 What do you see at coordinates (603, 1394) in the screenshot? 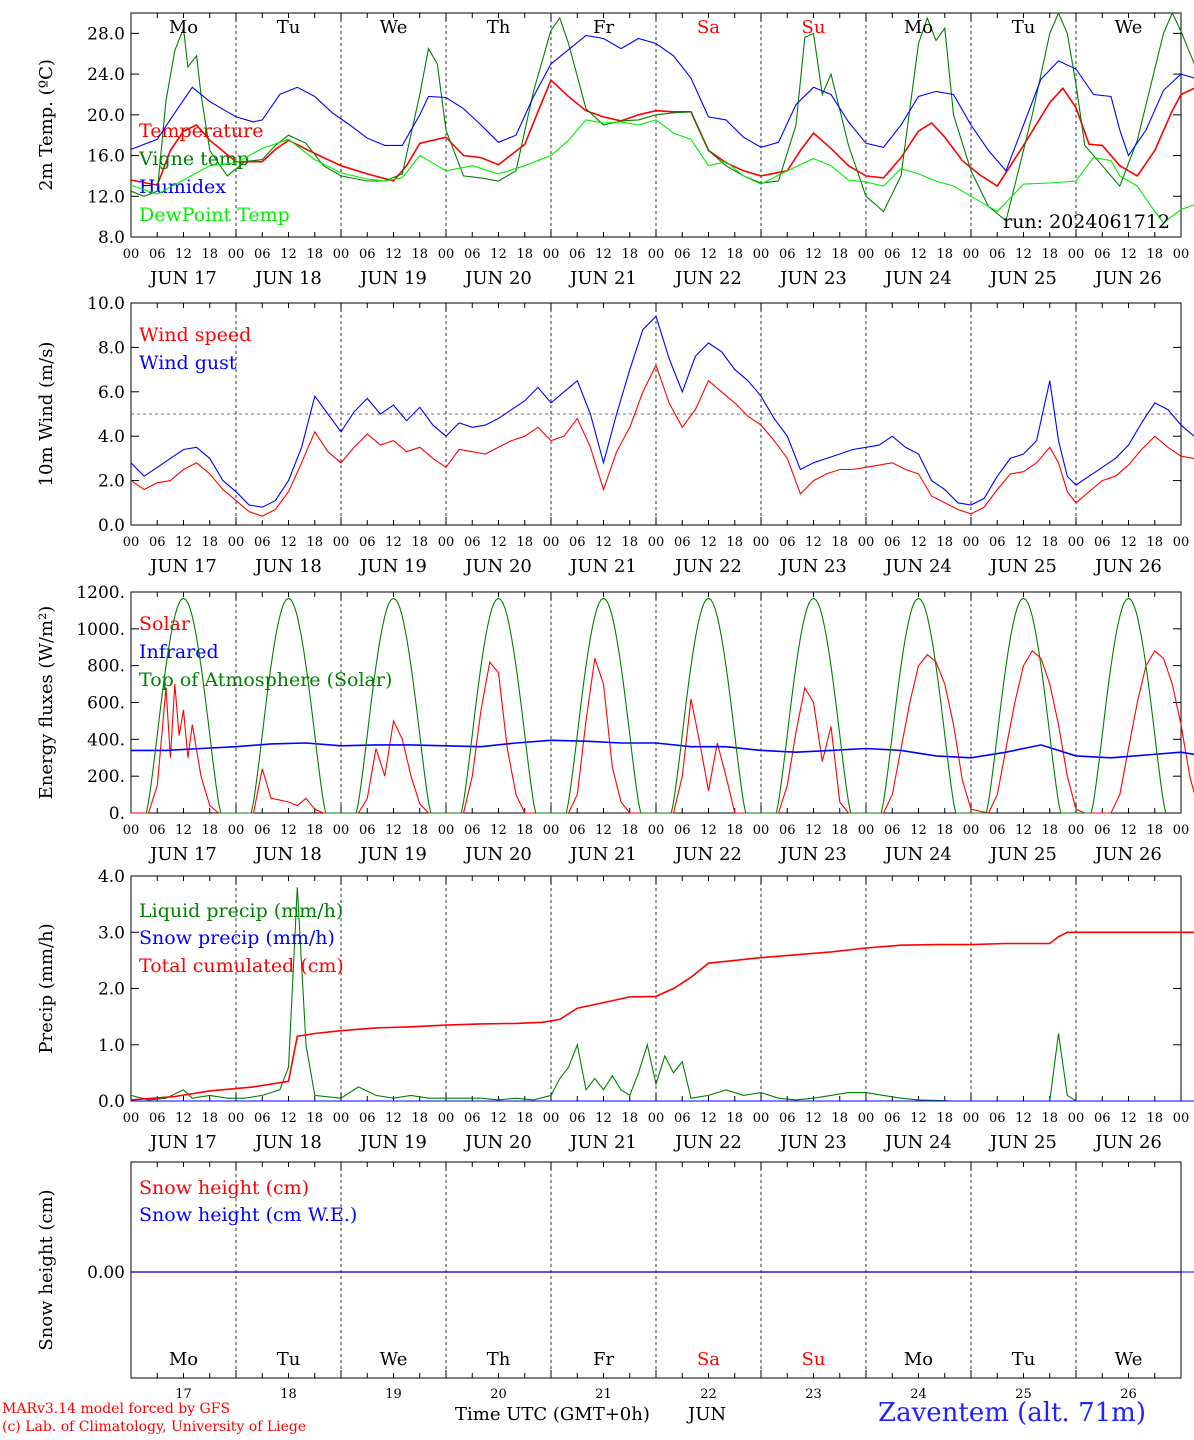
I see `x-day-number: 21` at bounding box center [603, 1394].